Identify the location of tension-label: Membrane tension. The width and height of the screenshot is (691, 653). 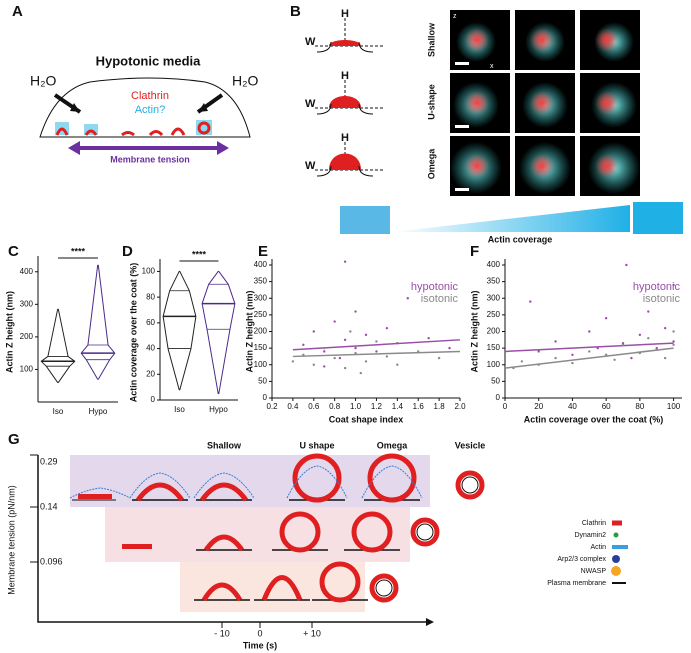
(150, 159).